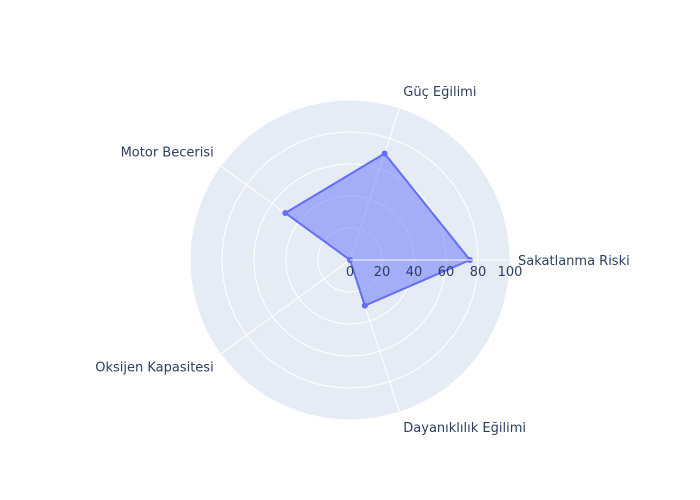 The image size is (700, 500). I want to click on series-area, so click(377, 229).